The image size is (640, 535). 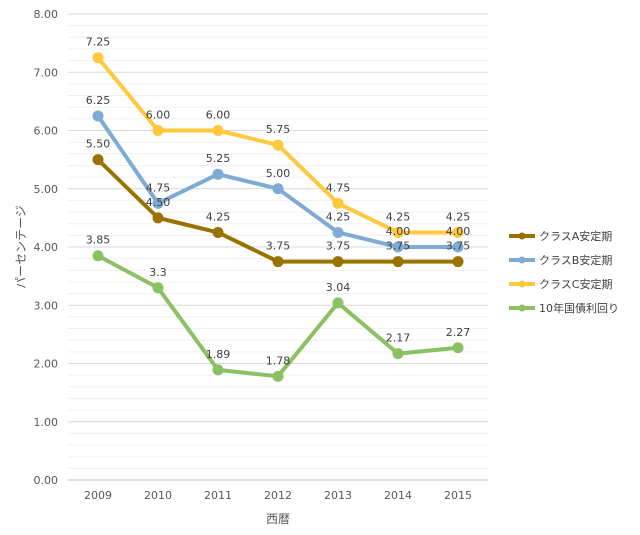 What do you see at coordinates (398, 338) in the screenshot?
I see `data-label: 2.17` at bounding box center [398, 338].